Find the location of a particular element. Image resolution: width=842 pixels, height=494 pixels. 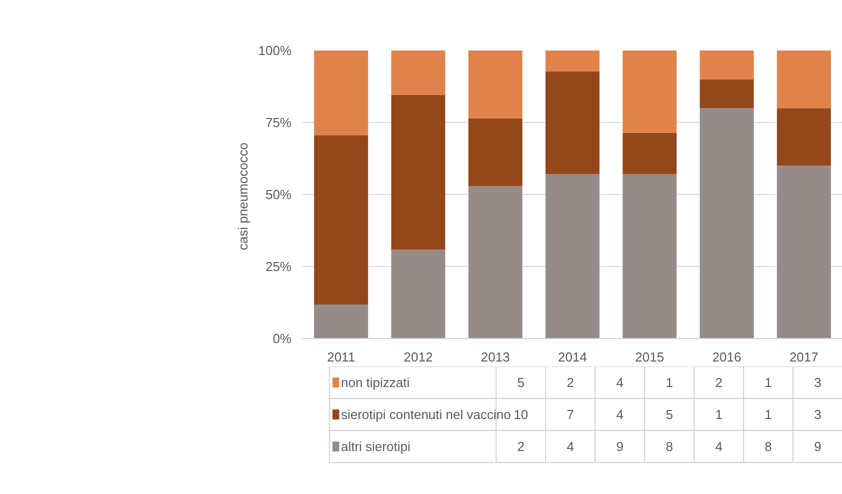

x-tick-label: 2011 is located at coordinates (341, 357).